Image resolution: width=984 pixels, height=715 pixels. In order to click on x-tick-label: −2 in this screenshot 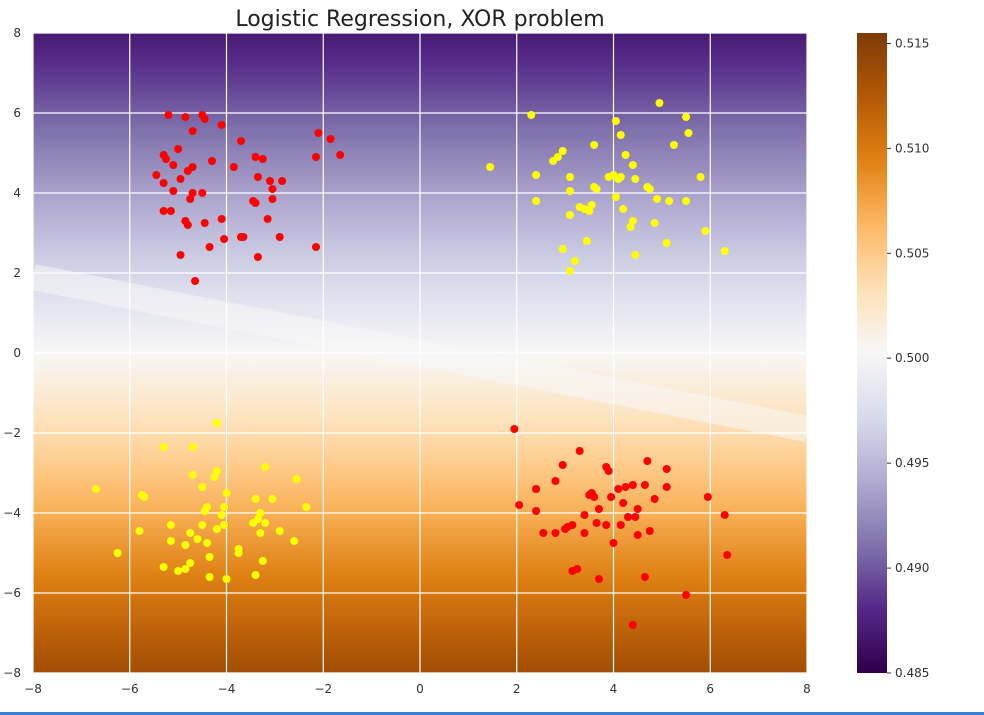, I will do `click(323, 689)`.